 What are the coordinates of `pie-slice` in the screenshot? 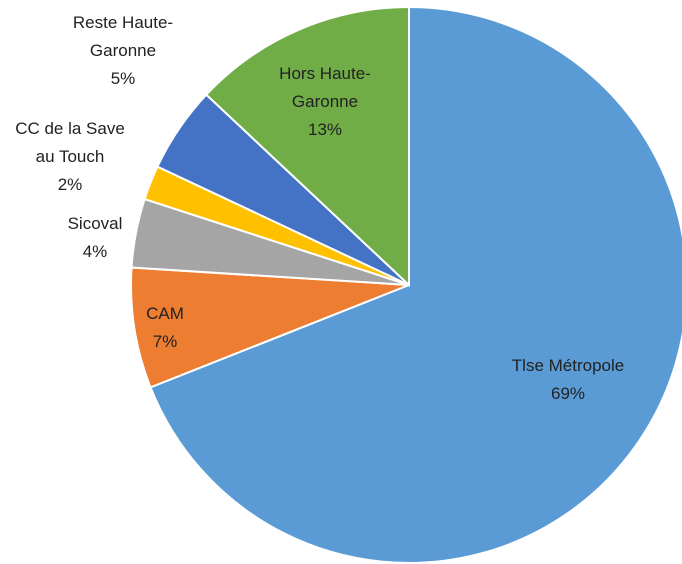 It's located at (270, 327).